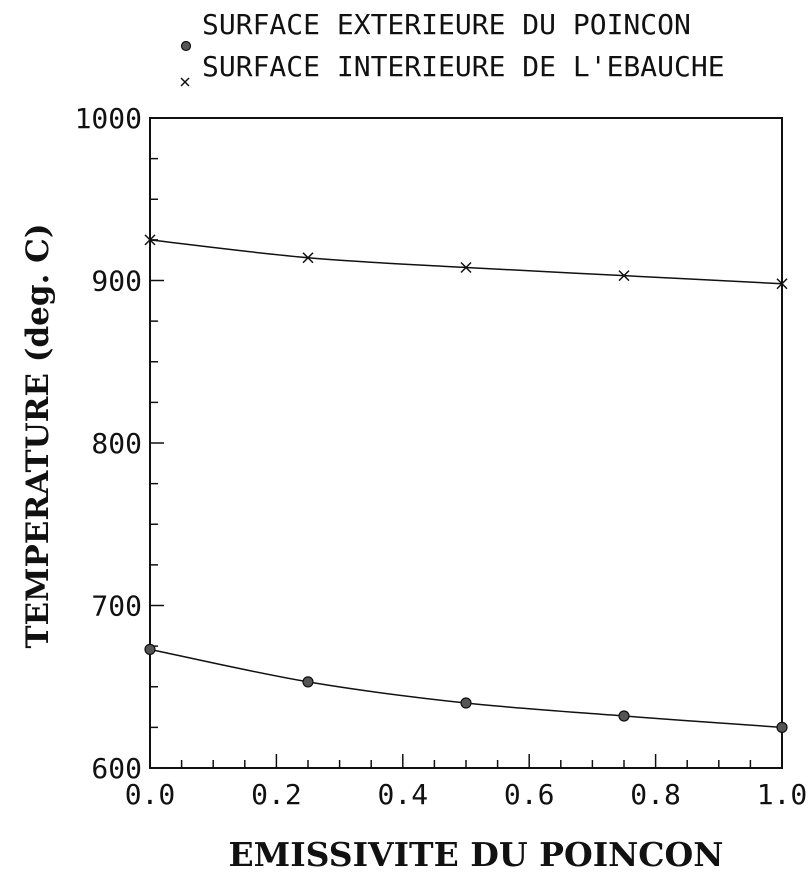 The width and height of the screenshot is (810, 888). Describe the element at coordinates (446, 24) in the screenshot. I see `legend-label-exterieure: SURFACE EXTERIEURE DU POINCON` at that location.